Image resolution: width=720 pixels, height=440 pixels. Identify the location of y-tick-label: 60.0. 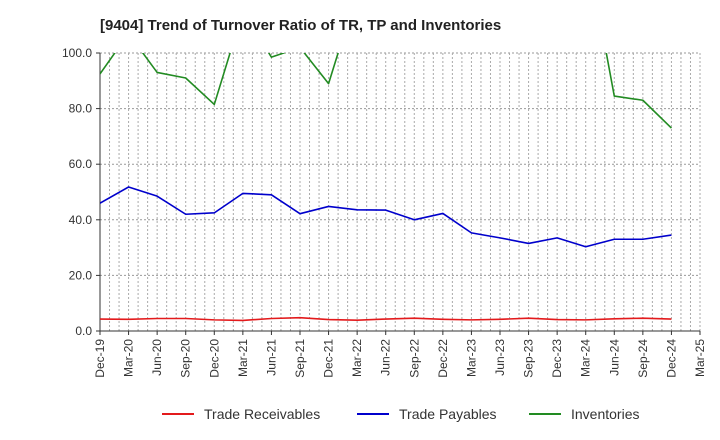
(81, 164).